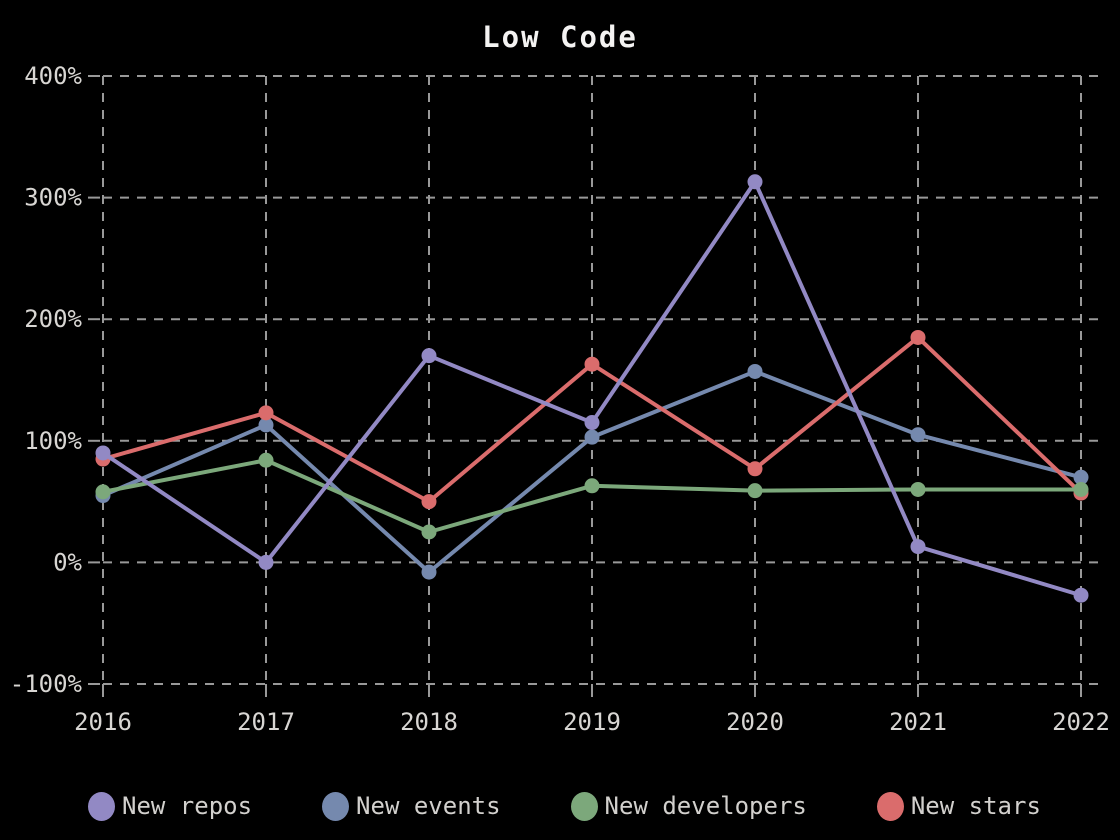 The image size is (1120, 840). What do you see at coordinates (53, 198) in the screenshot?
I see `y-axis-tick-label: 300%` at bounding box center [53, 198].